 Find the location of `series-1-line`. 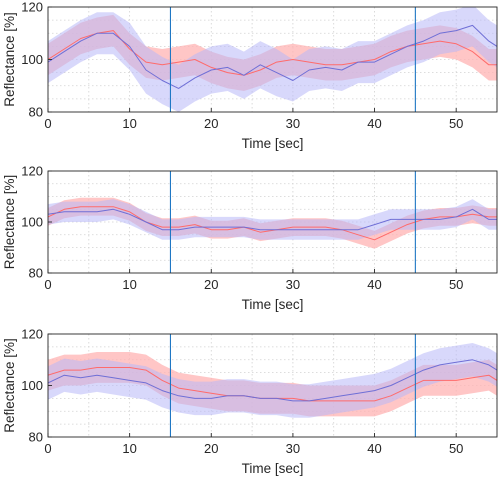

series-1-line is located at coordinates (272, 53).